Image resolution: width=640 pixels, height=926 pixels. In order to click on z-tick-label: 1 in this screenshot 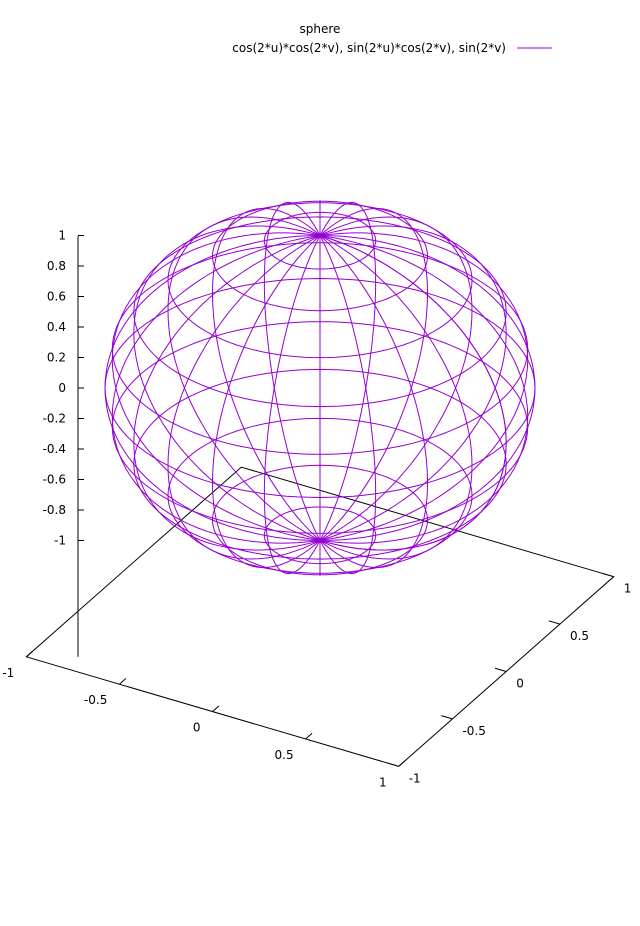, I will do `click(62, 236)`.